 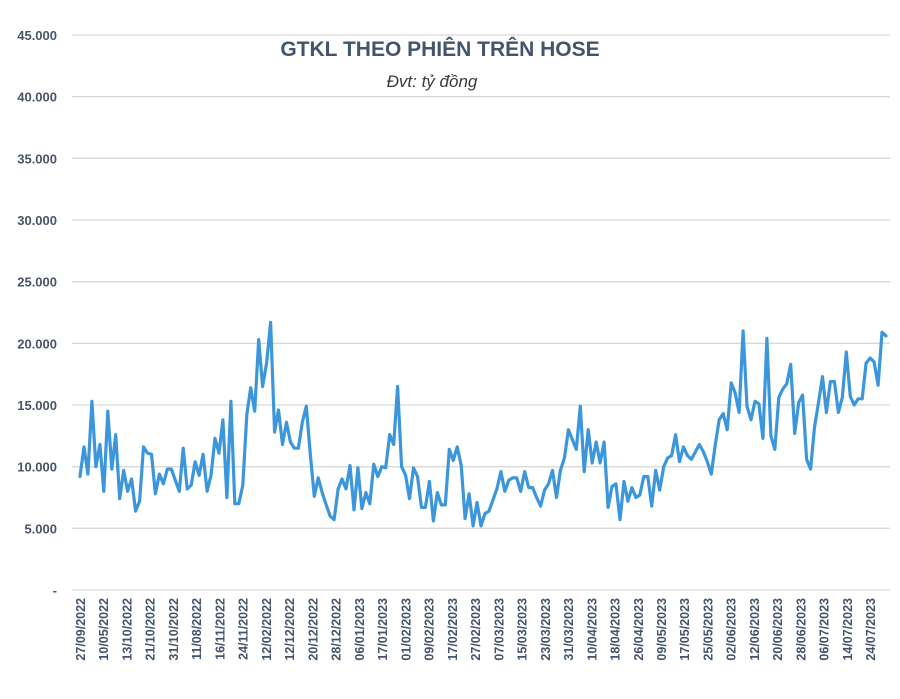 What do you see at coordinates (55, 590) in the screenshot?
I see `y-tick-label: -` at bounding box center [55, 590].